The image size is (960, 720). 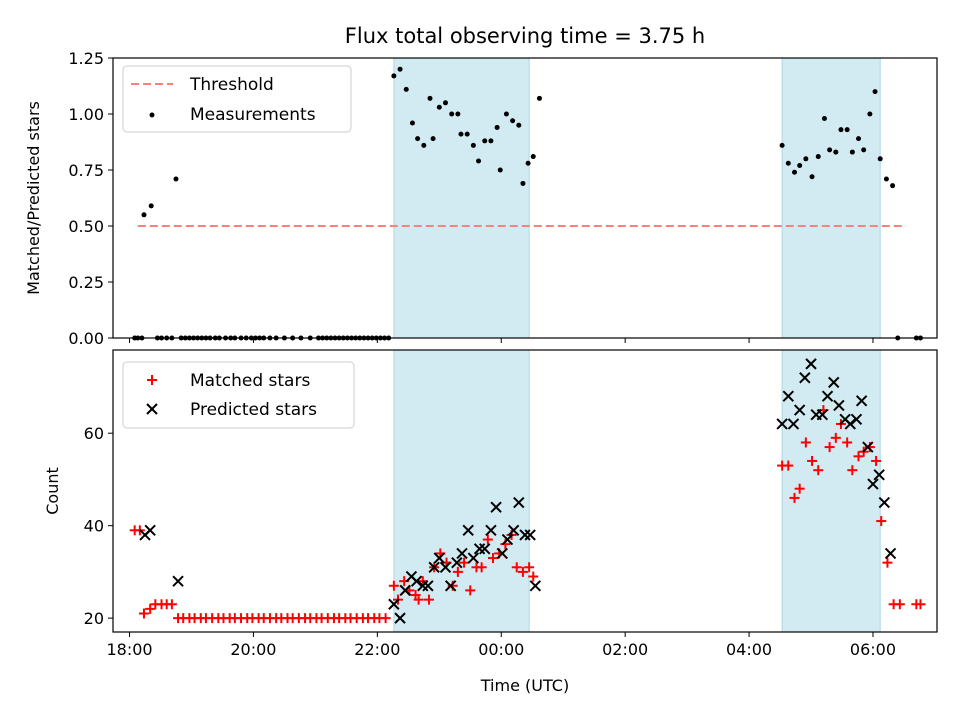 What do you see at coordinates (152, 115) in the screenshot?
I see `measurements-legend-swatch` at bounding box center [152, 115].